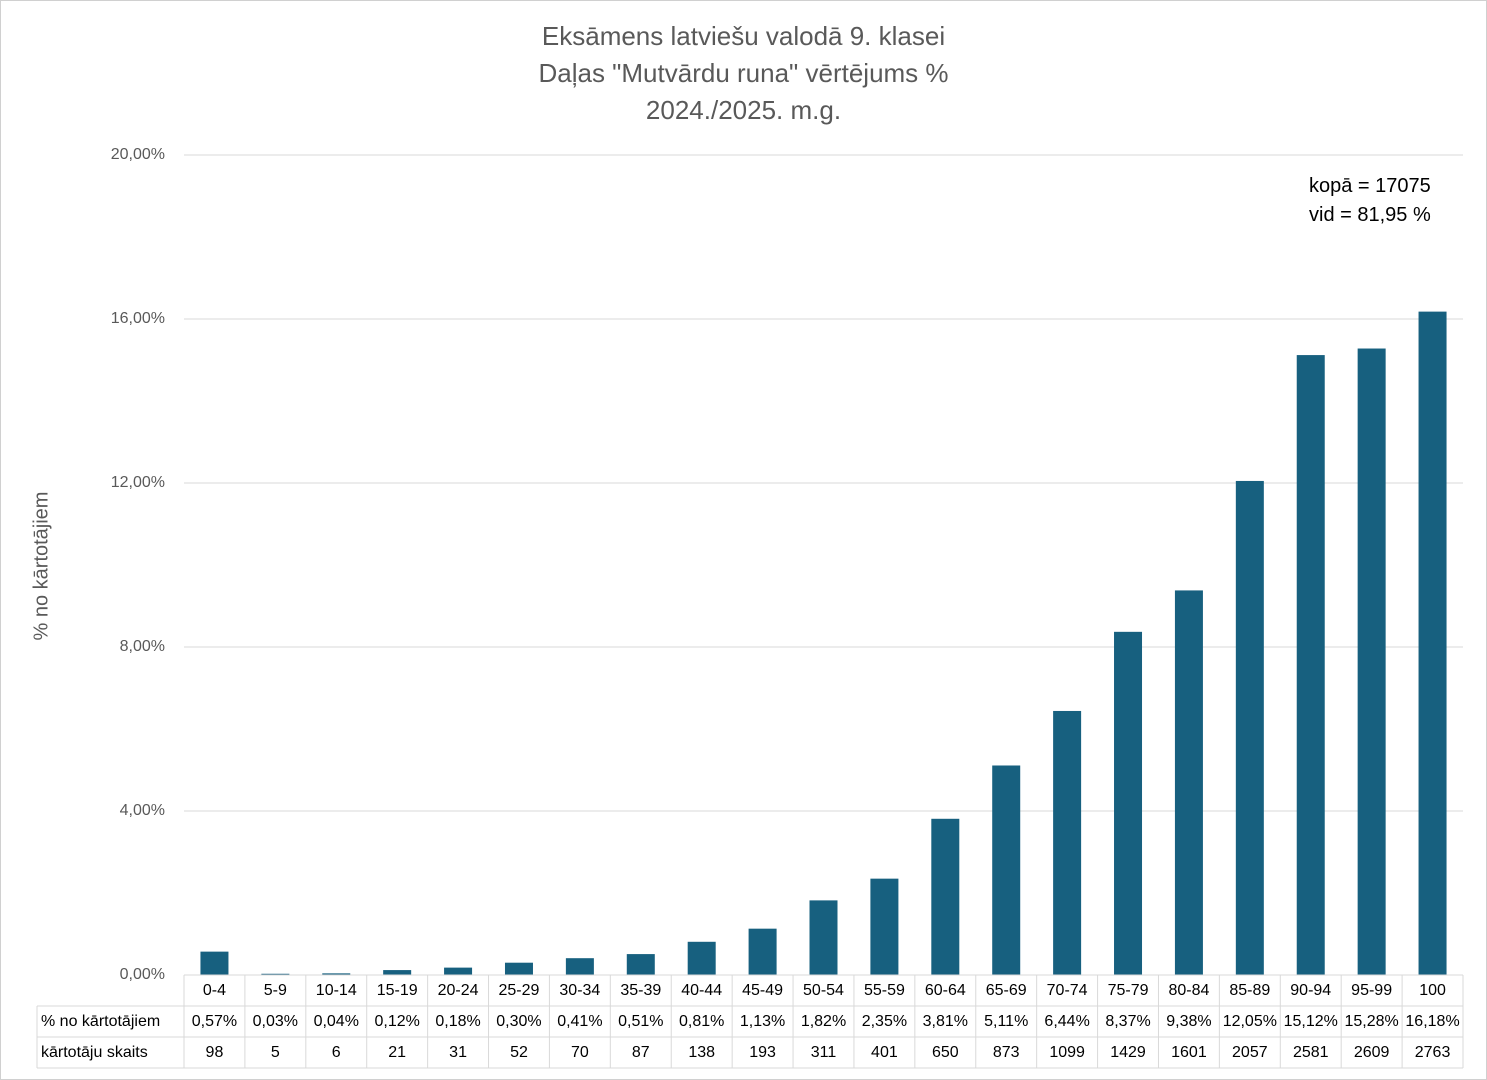  What do you see at coordinates (336, 990) in the screenshot?
I see `x-tick-label: 10-14` at bounding box center [336, 990].